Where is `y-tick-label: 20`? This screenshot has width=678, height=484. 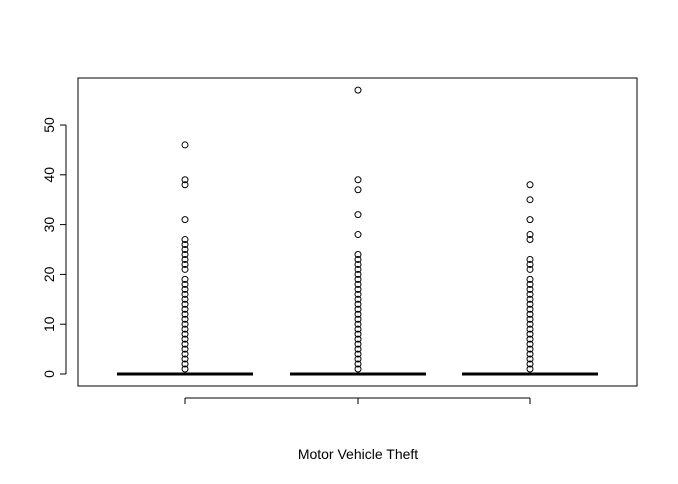
y-tick-label: 20 is located at coordinates (49, 274).